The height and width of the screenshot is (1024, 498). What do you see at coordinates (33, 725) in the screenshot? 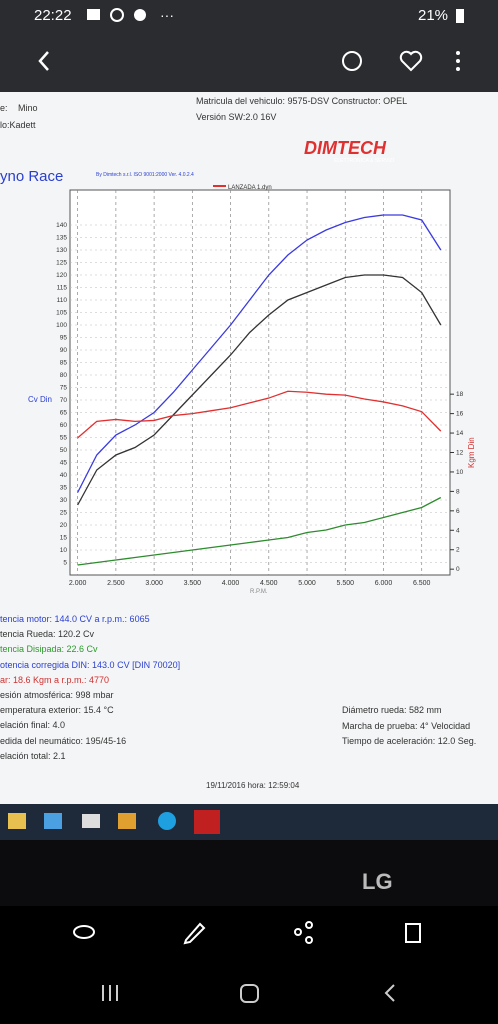
I see `result-left: elación final: 4.0` at bounding box center [33, 725].